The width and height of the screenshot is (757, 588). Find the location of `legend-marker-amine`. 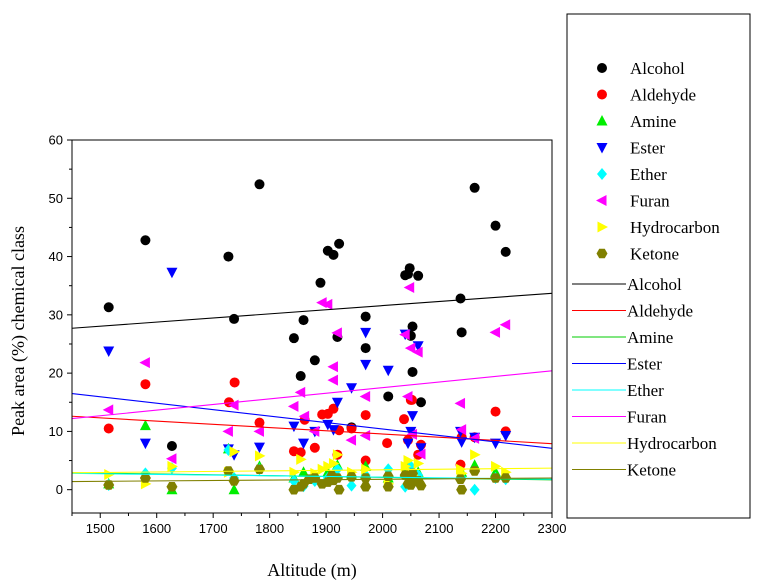

legend-marker-amine is located at coordinates (602, 120).